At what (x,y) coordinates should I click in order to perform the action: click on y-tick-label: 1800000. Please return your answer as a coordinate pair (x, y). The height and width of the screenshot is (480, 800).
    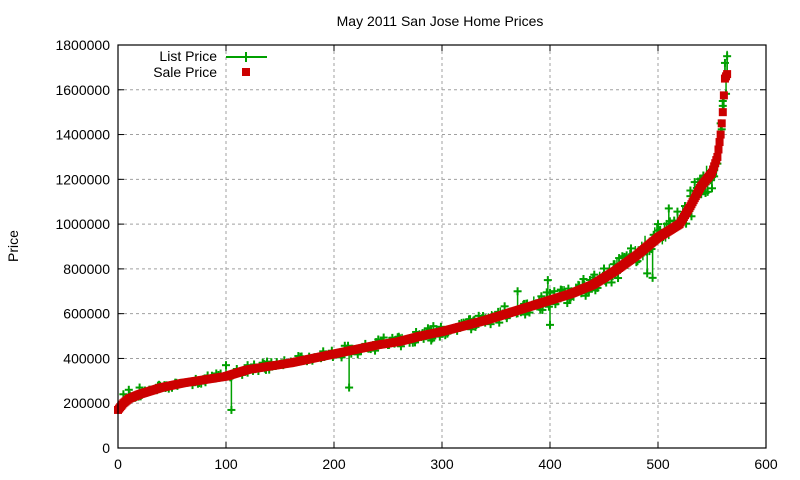
    Looking at the image, I should click on (82, 45).